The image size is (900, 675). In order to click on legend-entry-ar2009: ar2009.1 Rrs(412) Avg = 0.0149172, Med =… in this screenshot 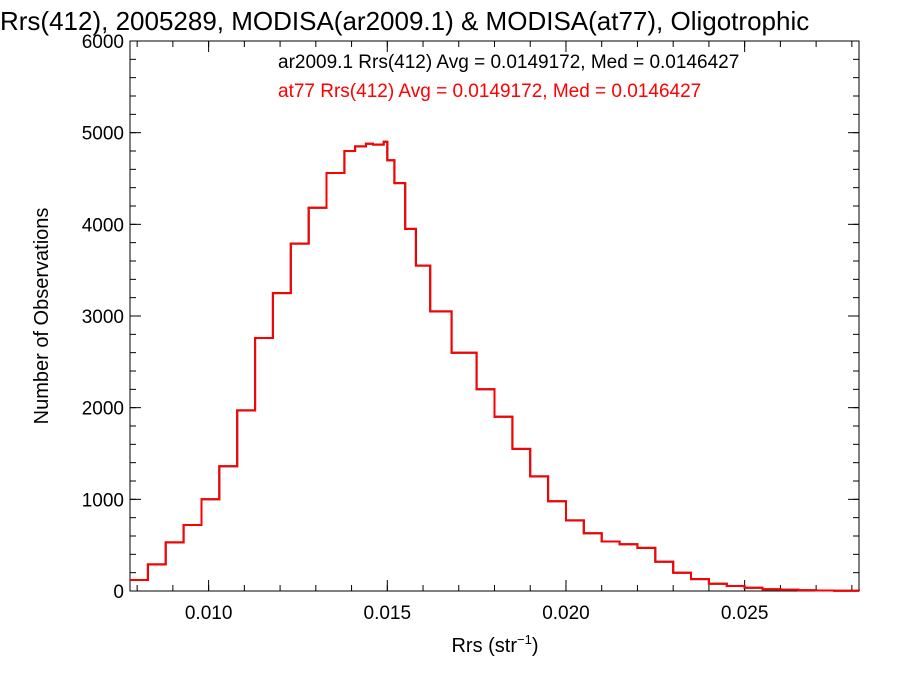, I will do `click(508, 62)`.